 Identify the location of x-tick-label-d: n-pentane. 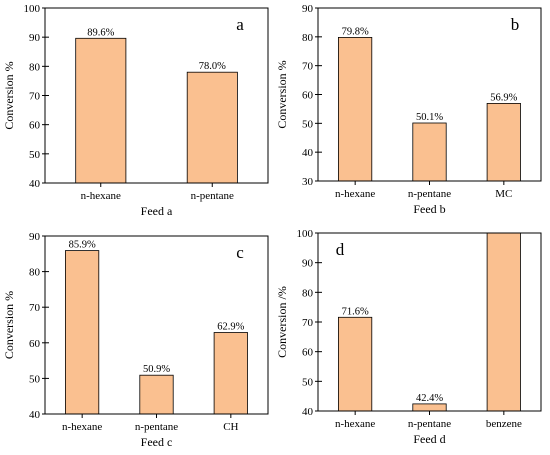
(429, 424).